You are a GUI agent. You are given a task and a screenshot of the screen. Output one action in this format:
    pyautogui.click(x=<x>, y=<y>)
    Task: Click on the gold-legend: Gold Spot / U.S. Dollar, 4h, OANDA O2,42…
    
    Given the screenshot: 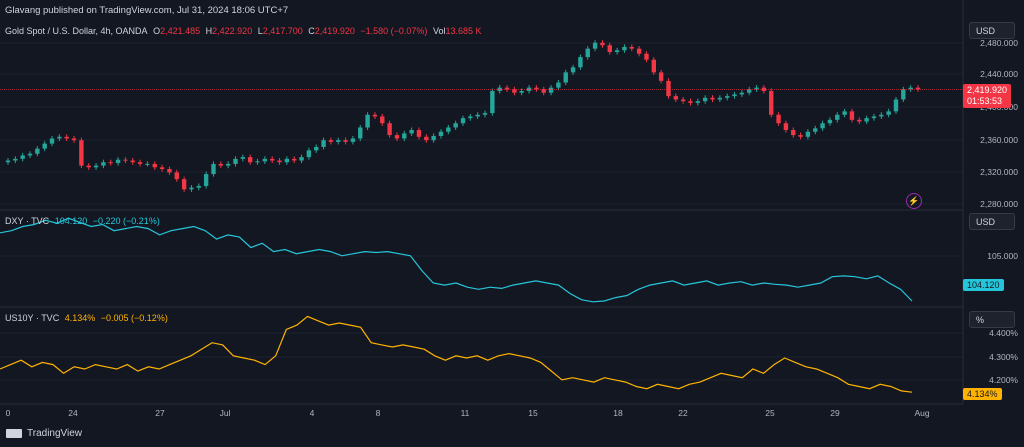 What is the action you would take?
    pyautogui.click(x=244, y=31)
    